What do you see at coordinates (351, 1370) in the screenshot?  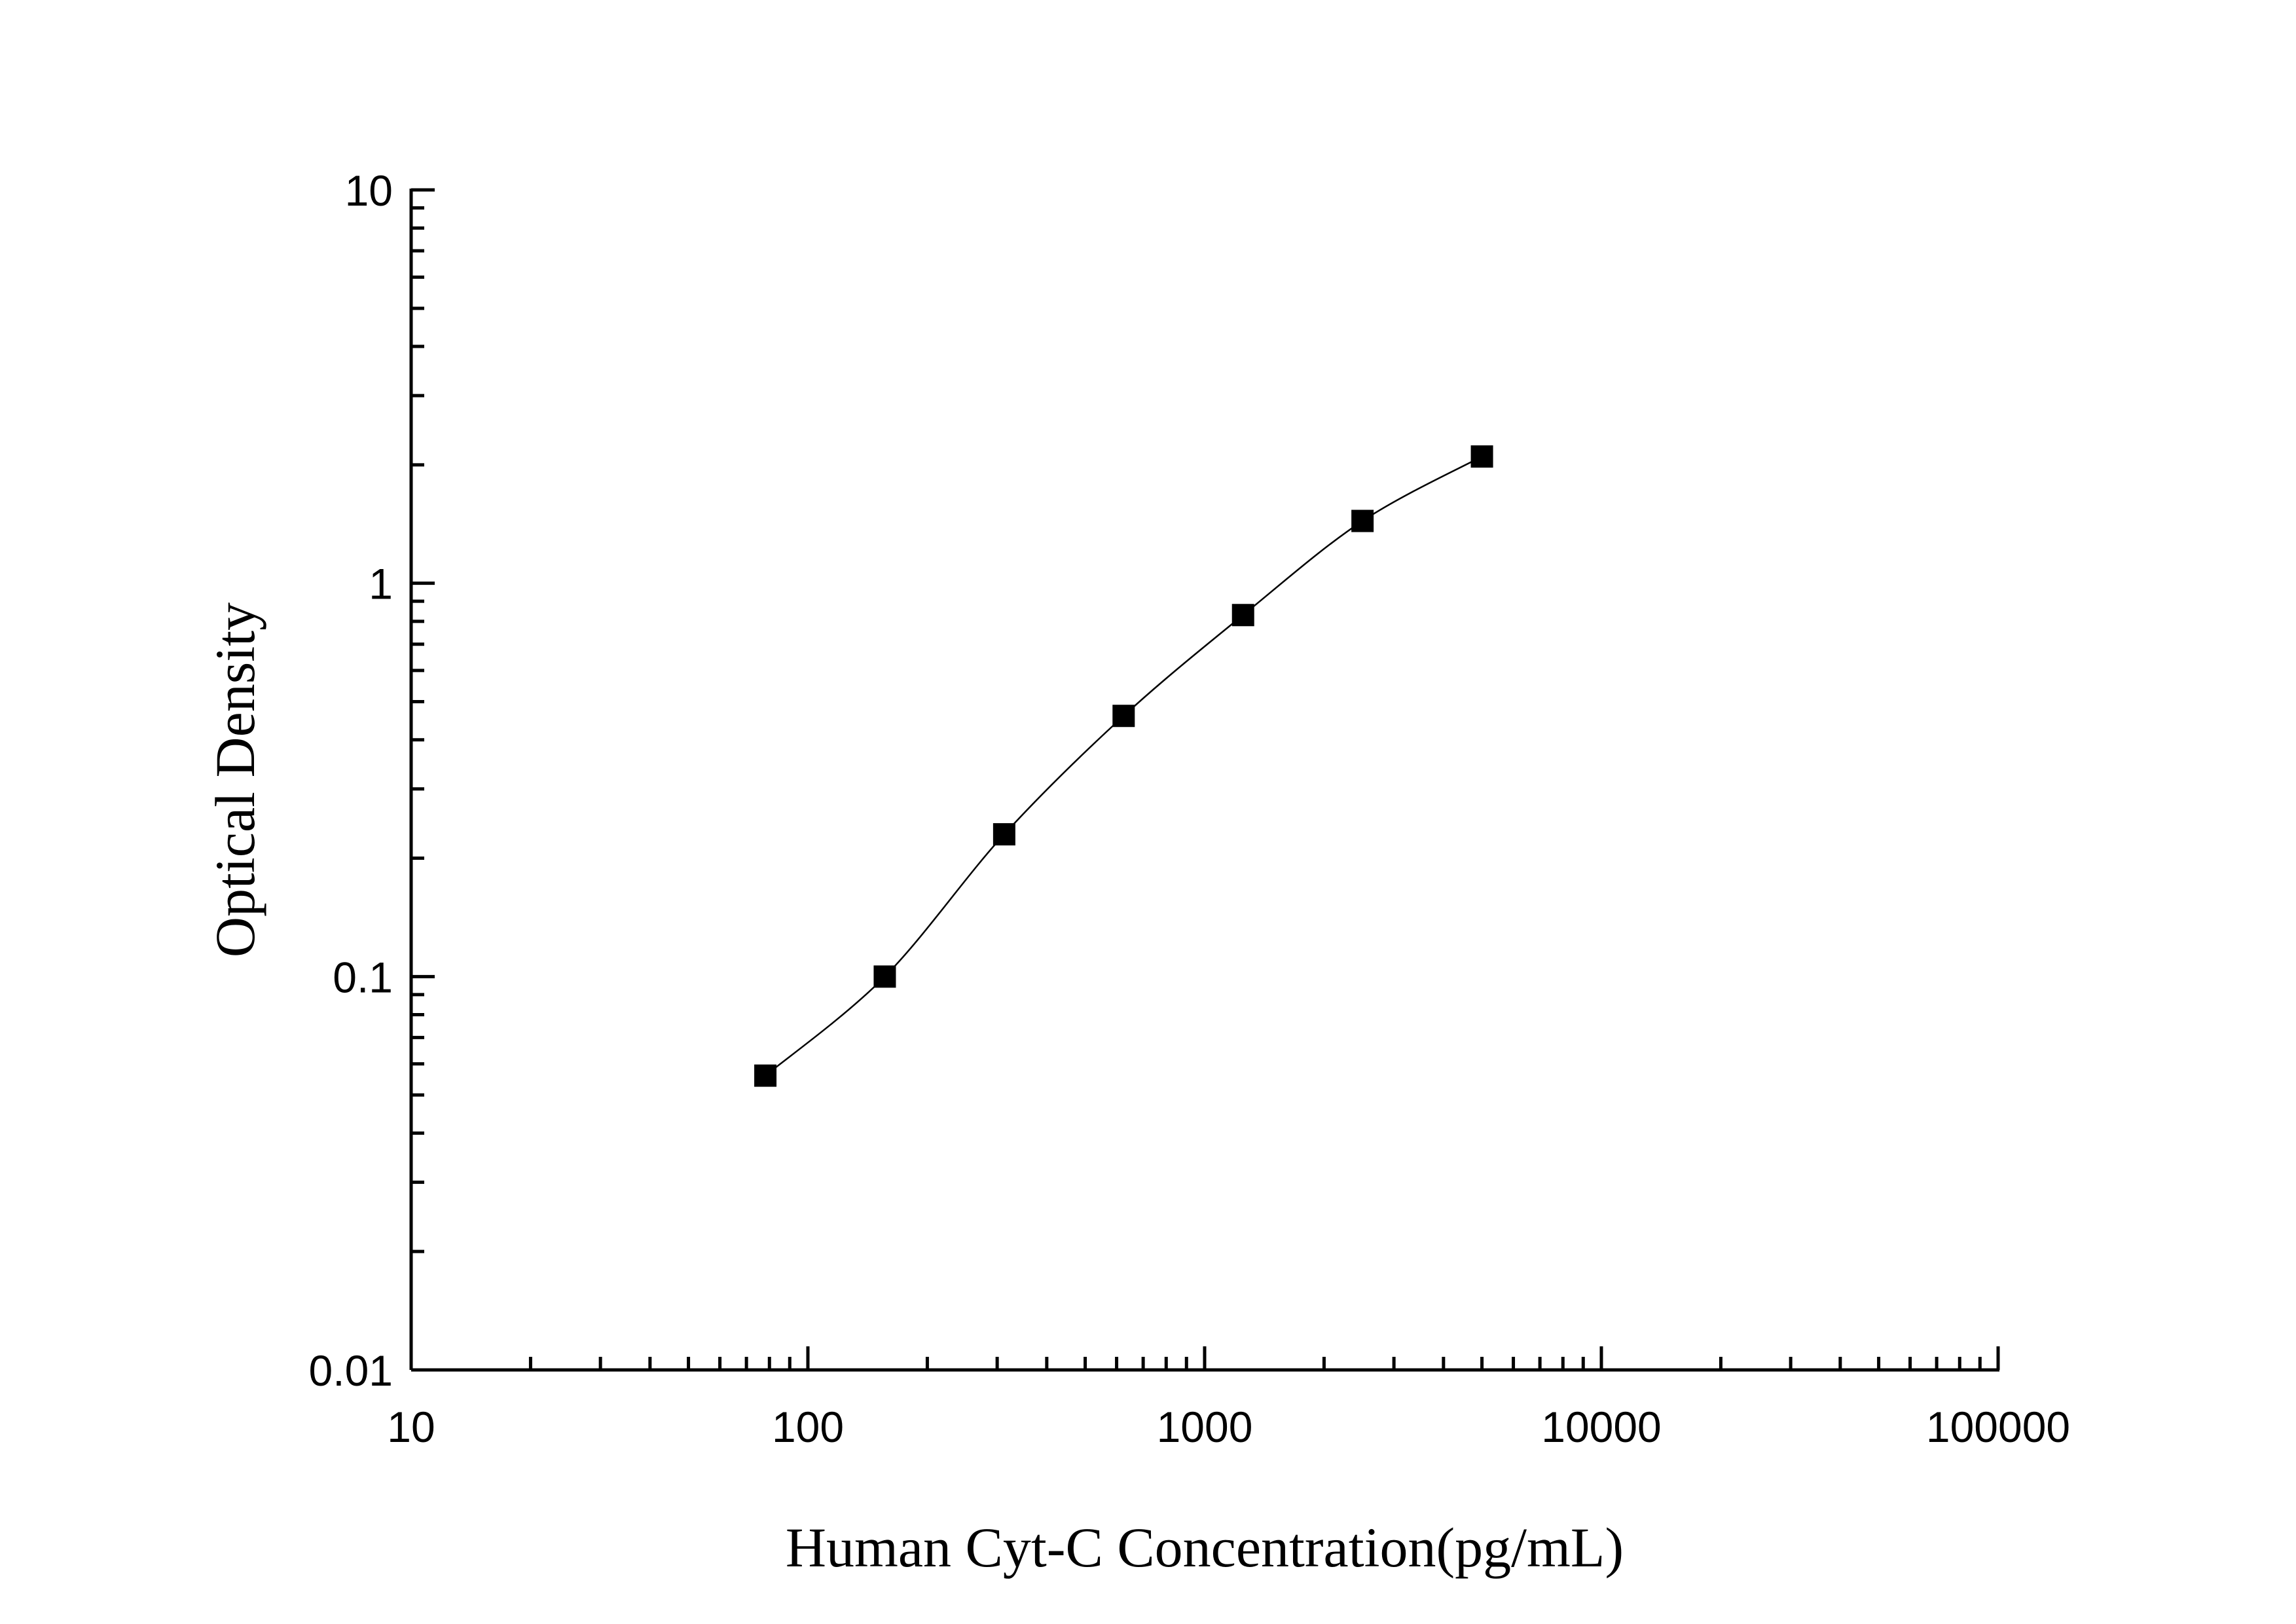 I see `y-tick-label: 0.01` at bounding box center [351, 1370].